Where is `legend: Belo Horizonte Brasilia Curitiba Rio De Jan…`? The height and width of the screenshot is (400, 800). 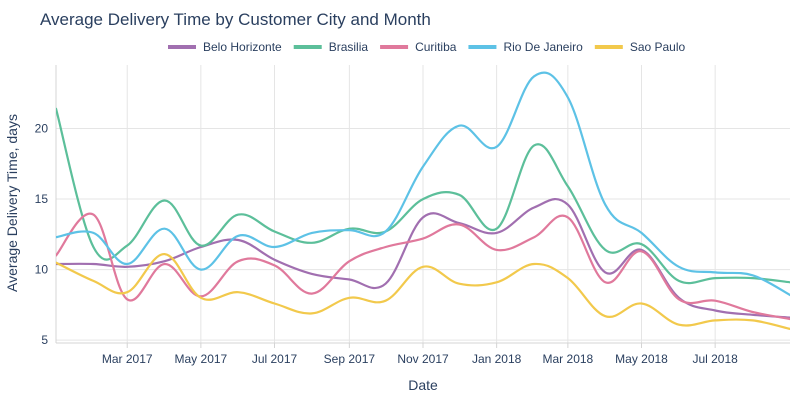 legend: Belo Horizonte Brasilia Curitiba Rio De Jan… is located at coordinates (427, 47).